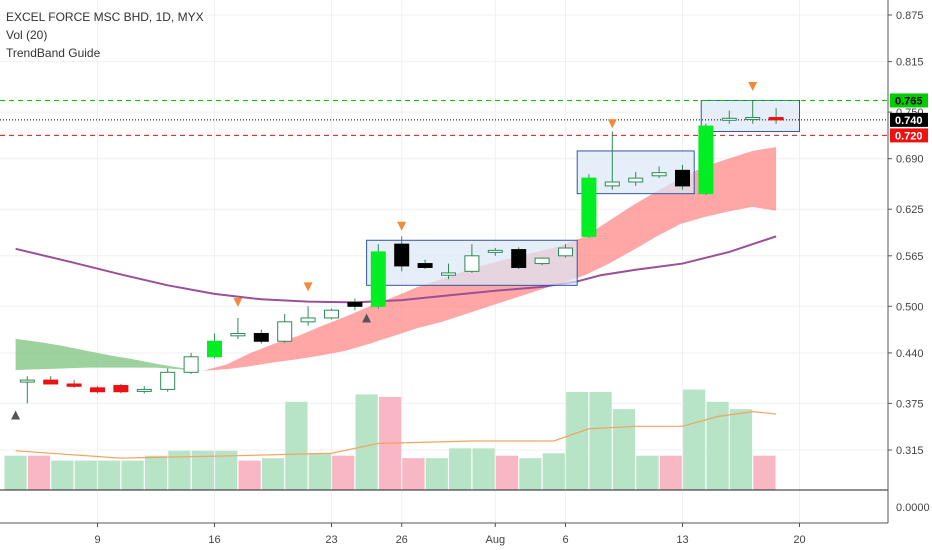  I want to click on price-level-tag-label: 0.765, so click(909, 101).